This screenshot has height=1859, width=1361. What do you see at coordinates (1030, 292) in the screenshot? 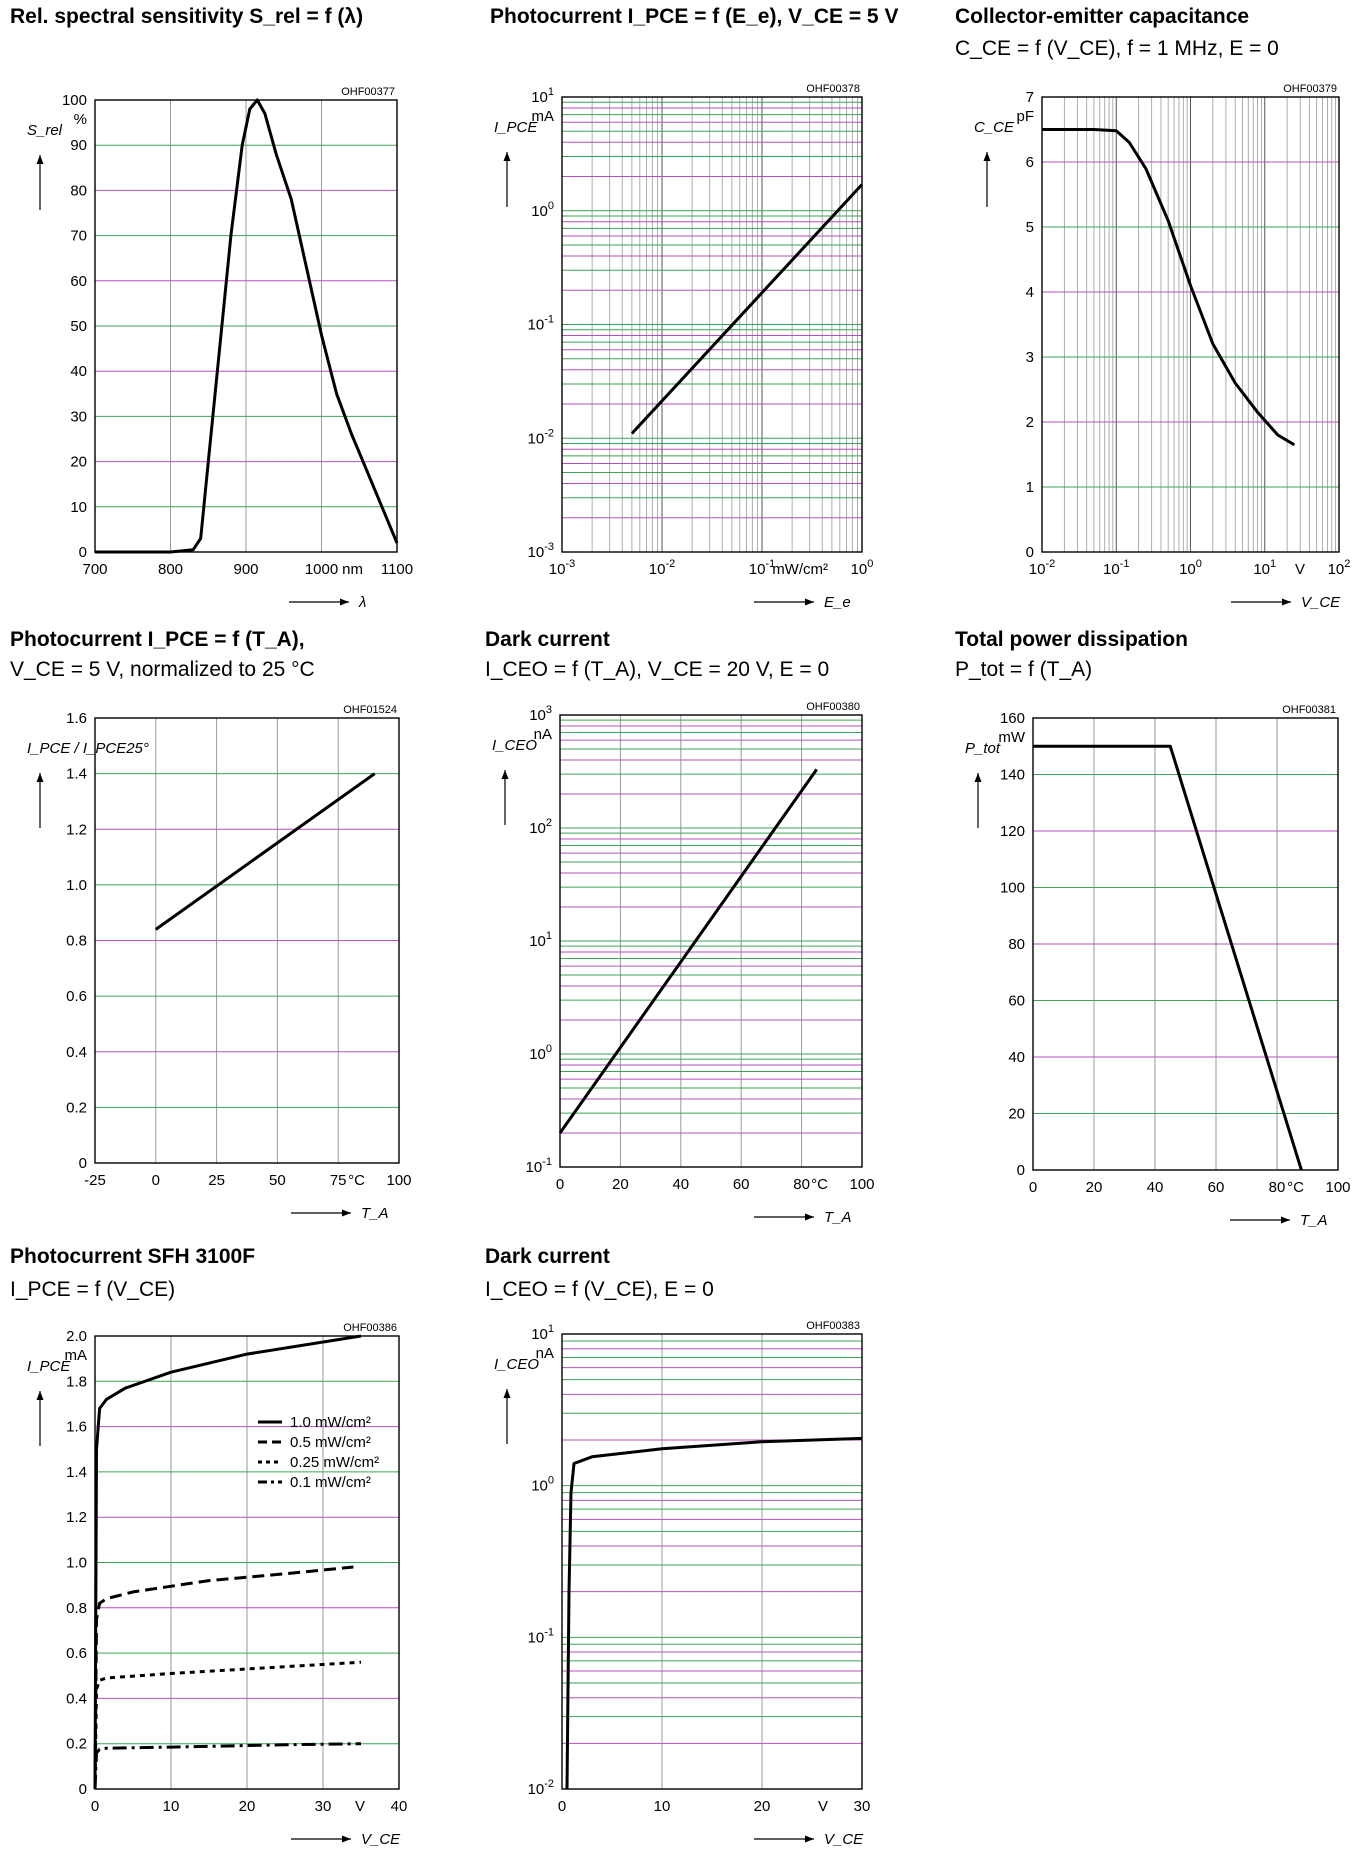
I see `y-tick-label: 4` at bounding box center [1030, 292].